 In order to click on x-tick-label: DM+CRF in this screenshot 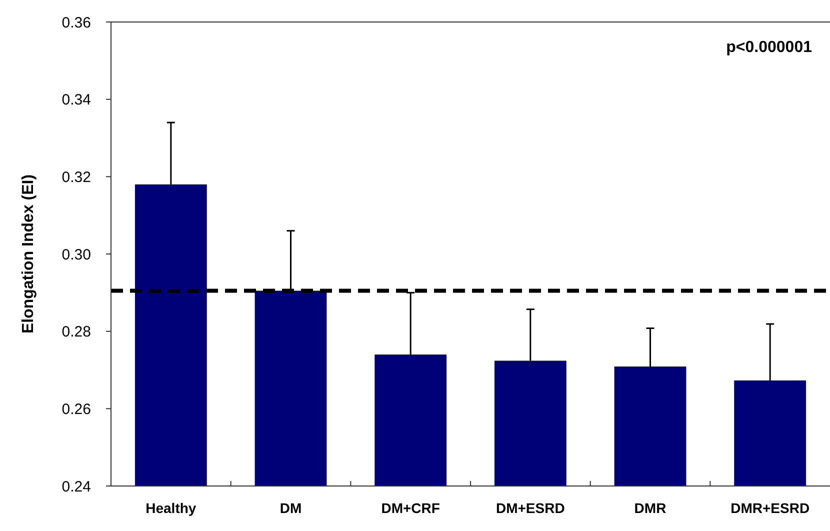, I will do `click(410, 508)`.